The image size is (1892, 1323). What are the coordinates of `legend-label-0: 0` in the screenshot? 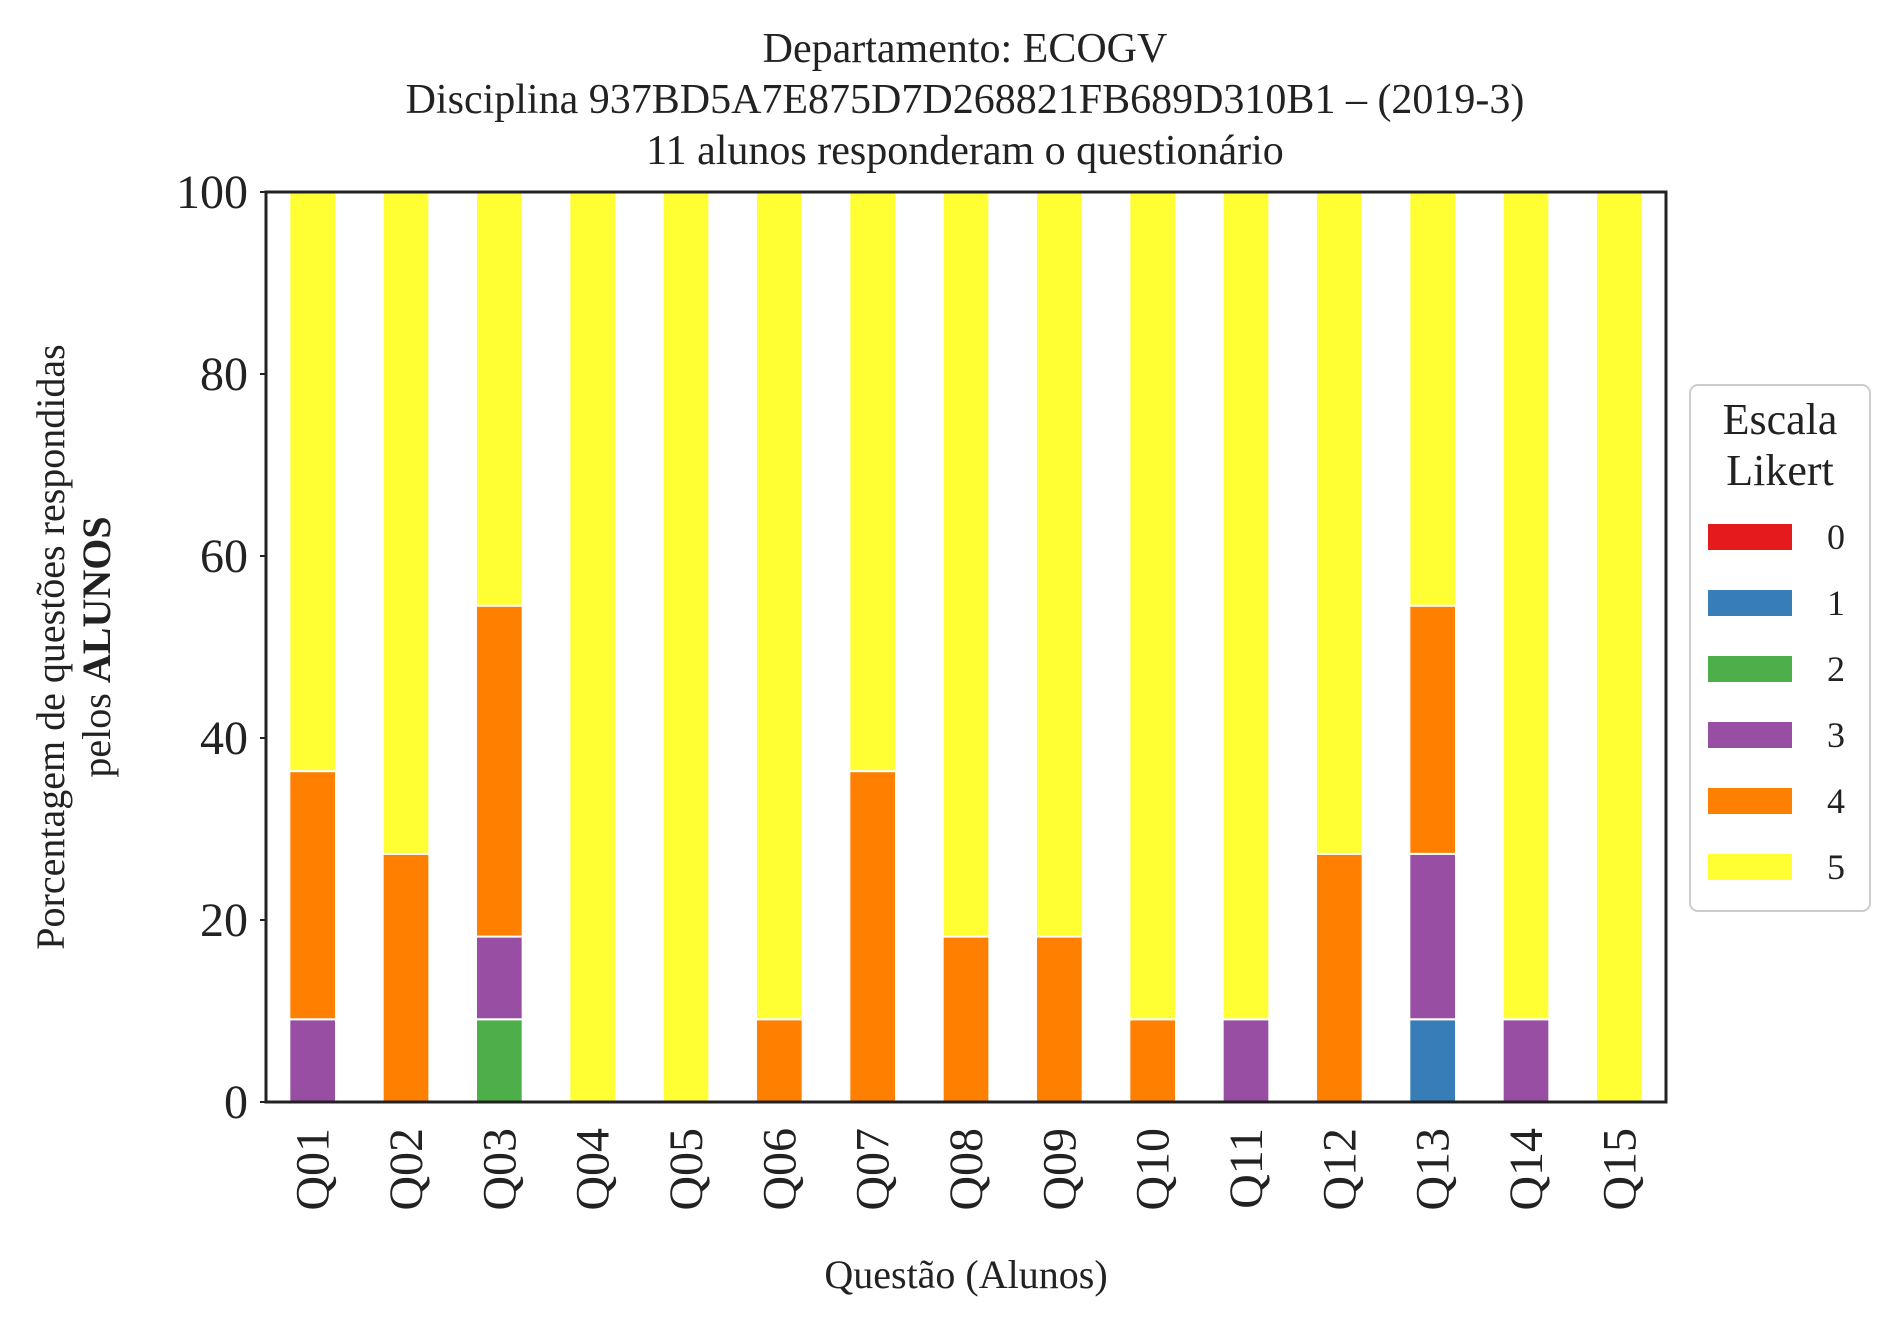 It's located at (1836, 537).